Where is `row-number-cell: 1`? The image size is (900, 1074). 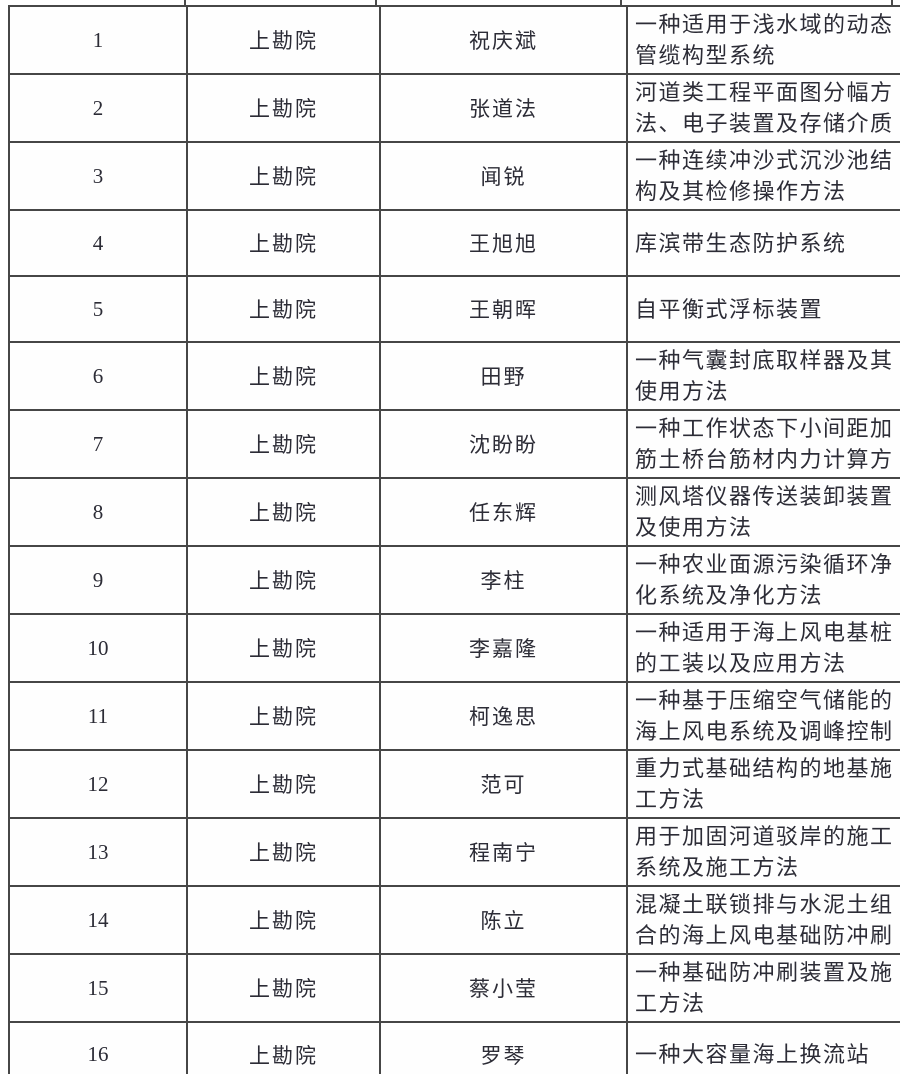
row-number-cell: 1 is located at coordinates (98, 40).